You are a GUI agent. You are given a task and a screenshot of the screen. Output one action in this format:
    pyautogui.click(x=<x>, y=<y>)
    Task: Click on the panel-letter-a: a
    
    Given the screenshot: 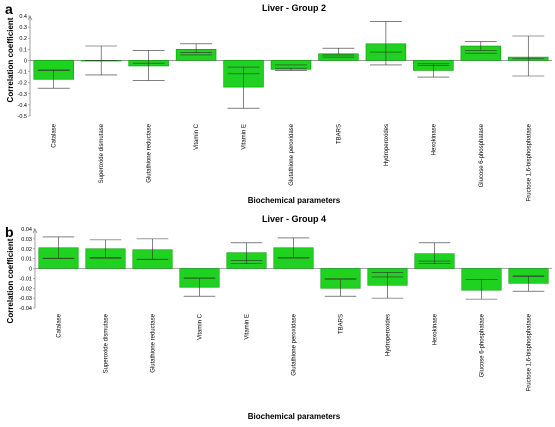 What is the action you would take?
    pyautogui.click(x=9, y=9)
    